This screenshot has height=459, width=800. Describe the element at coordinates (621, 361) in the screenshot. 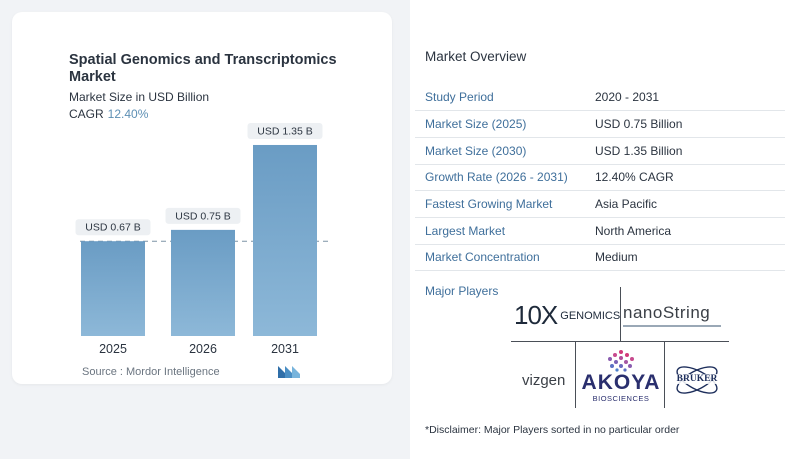

I see `akoya-dots-icon` at that location.